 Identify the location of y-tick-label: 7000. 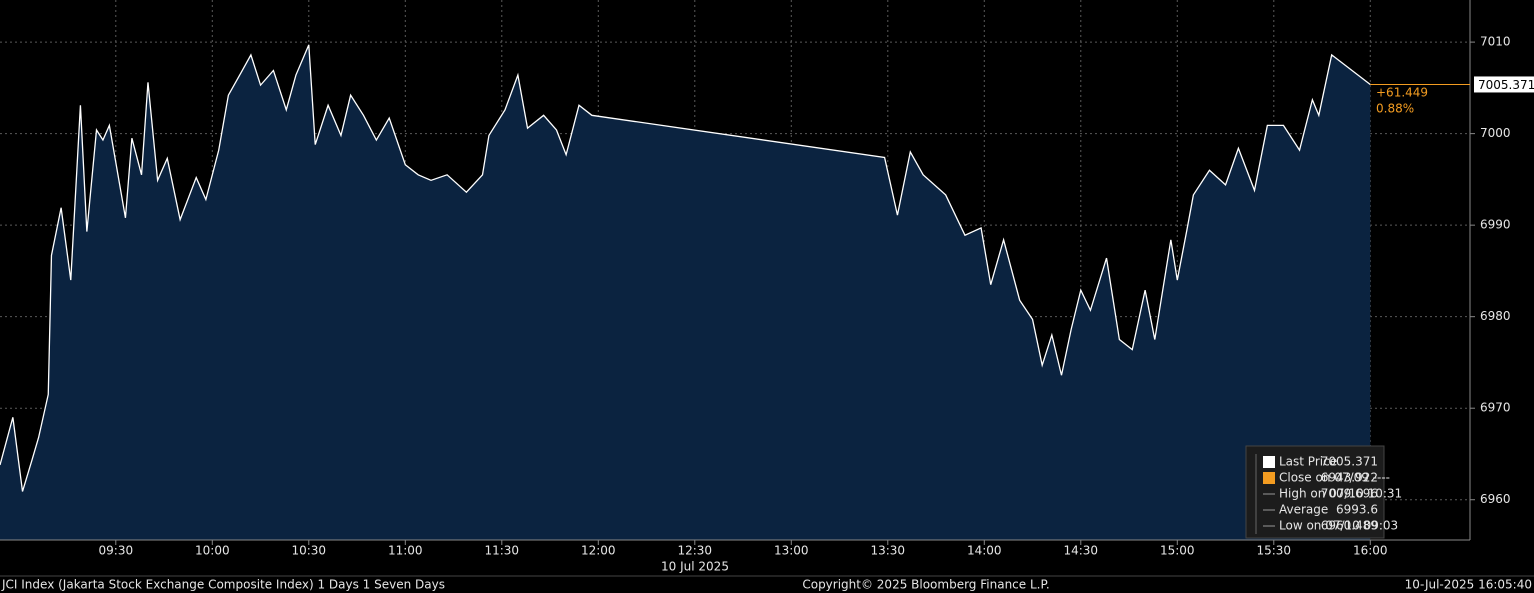
(1495, 133).